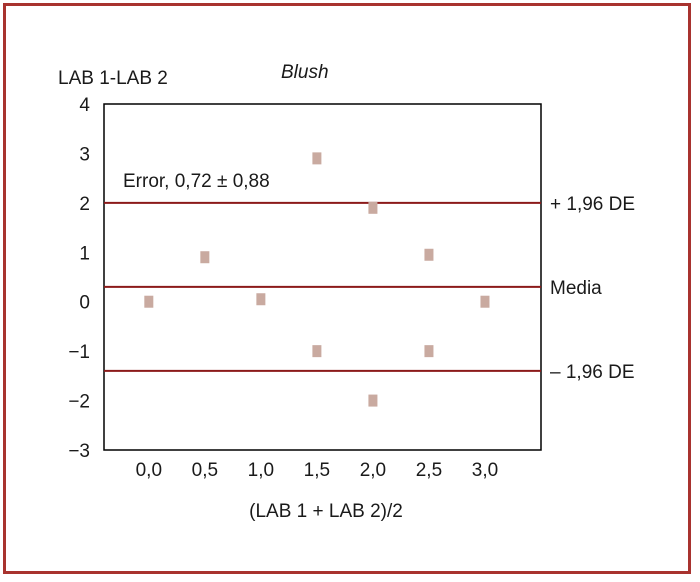 The height and width of the screenshot is (582, 700). Describe the element at coordinates (485, 470) in the screenshot. I see `x-tick-label-6: 3,0` at that location.